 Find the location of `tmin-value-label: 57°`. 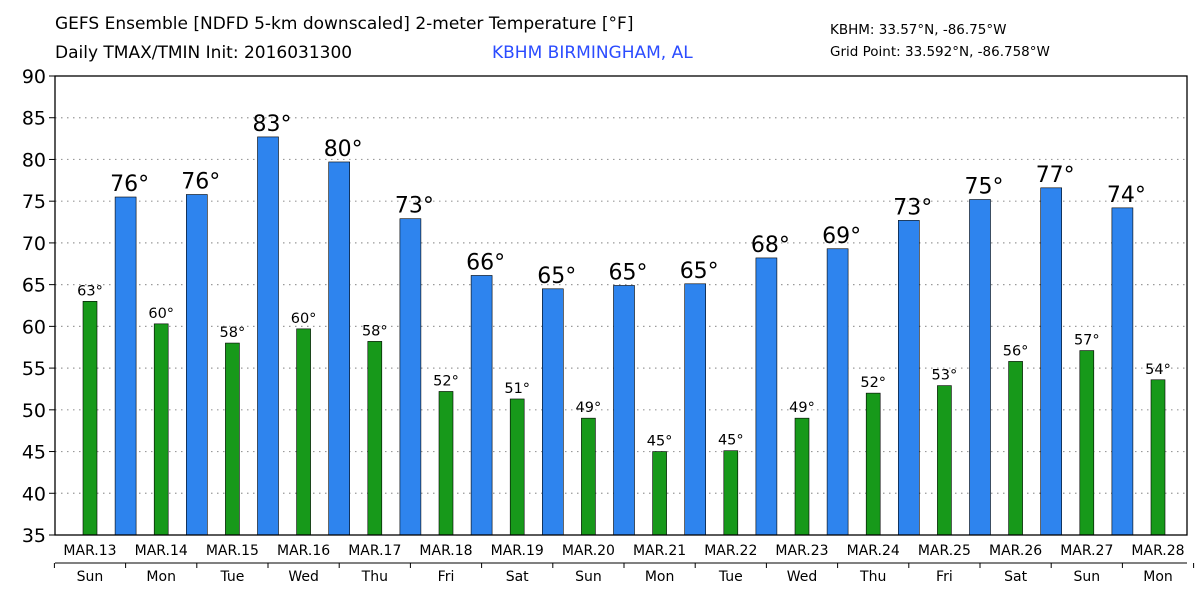

tmin-value-label: 57° is located at coordinates (1087, 341).